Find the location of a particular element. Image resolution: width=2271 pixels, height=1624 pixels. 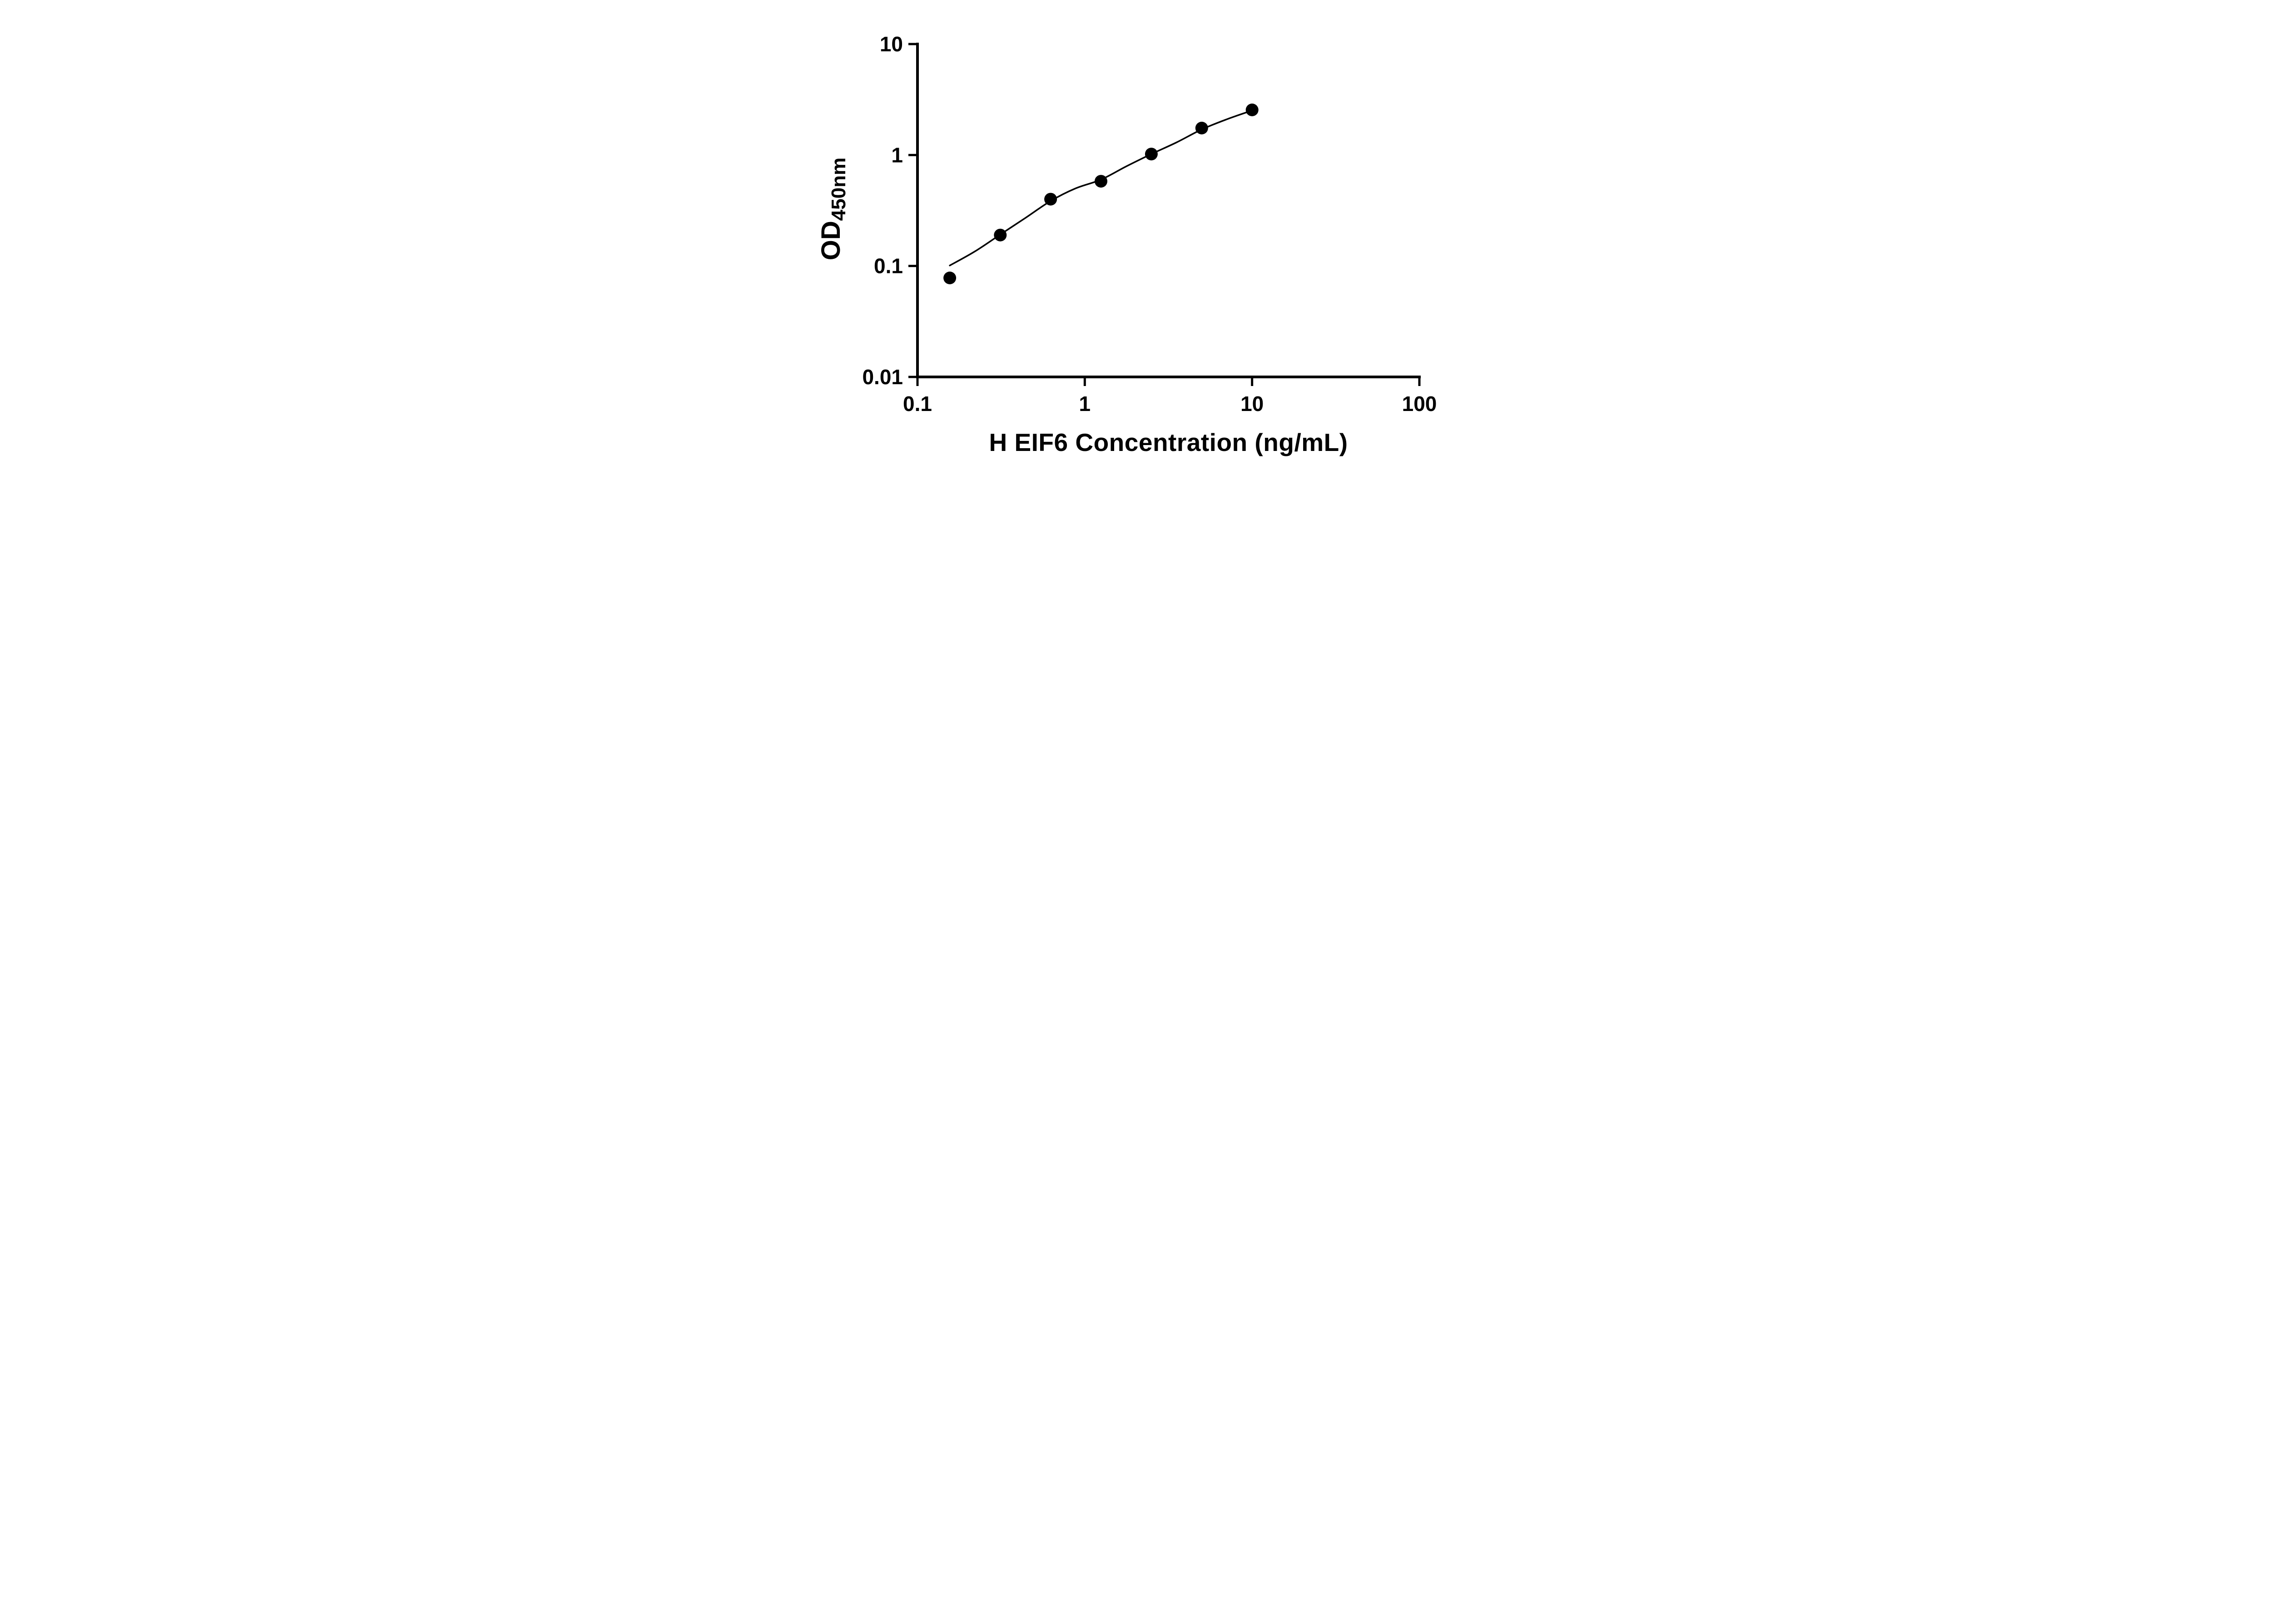

fit-curve is located at coordinates (1101, 188).